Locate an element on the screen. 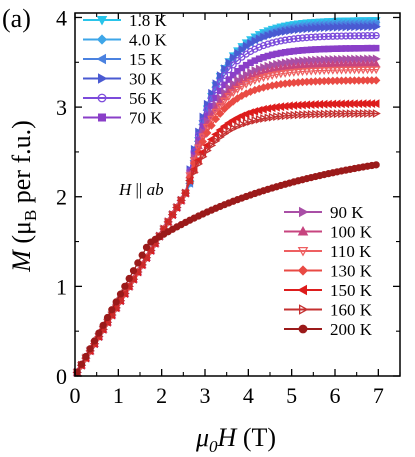 This screenshot has height=457, width=415. legend-label: 1.8 K is located at coordinates (148, 20).